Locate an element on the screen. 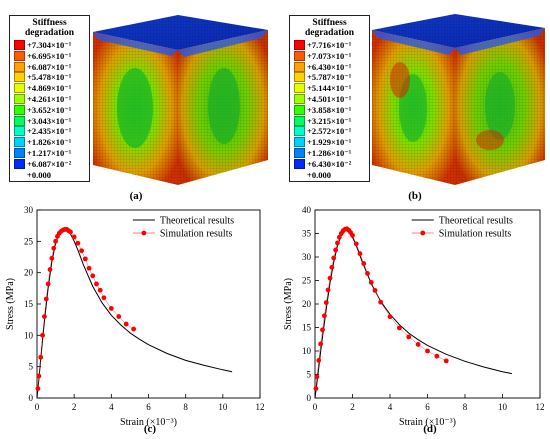 The height and width of the screenshot is (439, 550). chart-c-x-tick-label: 8 is located at coordinates (185, 407).